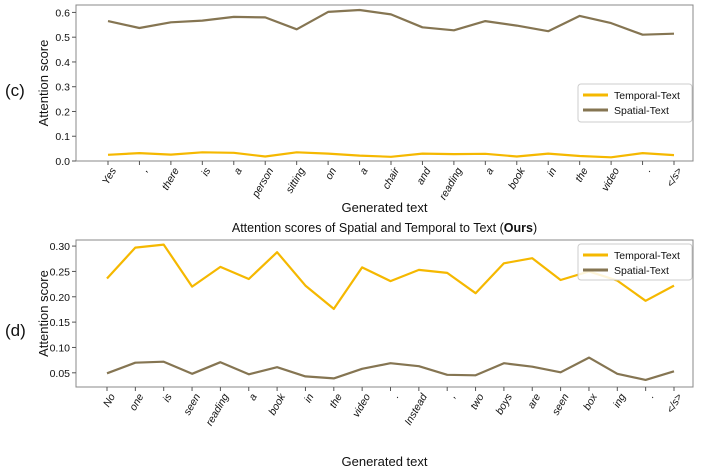  What do you see at coordinates (15, 90) in the screenshot?
I see `panel-label: (c)` at bounding box center [15, 90].